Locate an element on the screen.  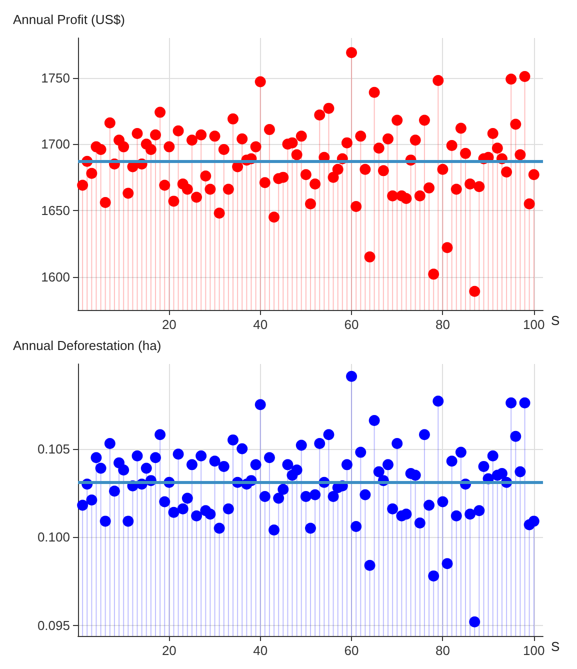
y-tick-label: 1750 is located at coordinates (55, 78).